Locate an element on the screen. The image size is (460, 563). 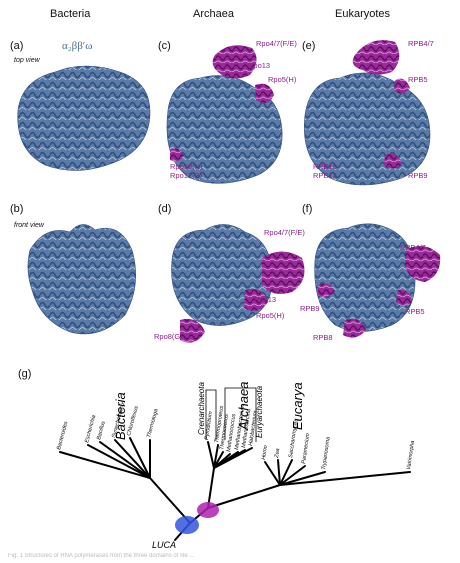
structure-c is located at coordinates (224, 129).